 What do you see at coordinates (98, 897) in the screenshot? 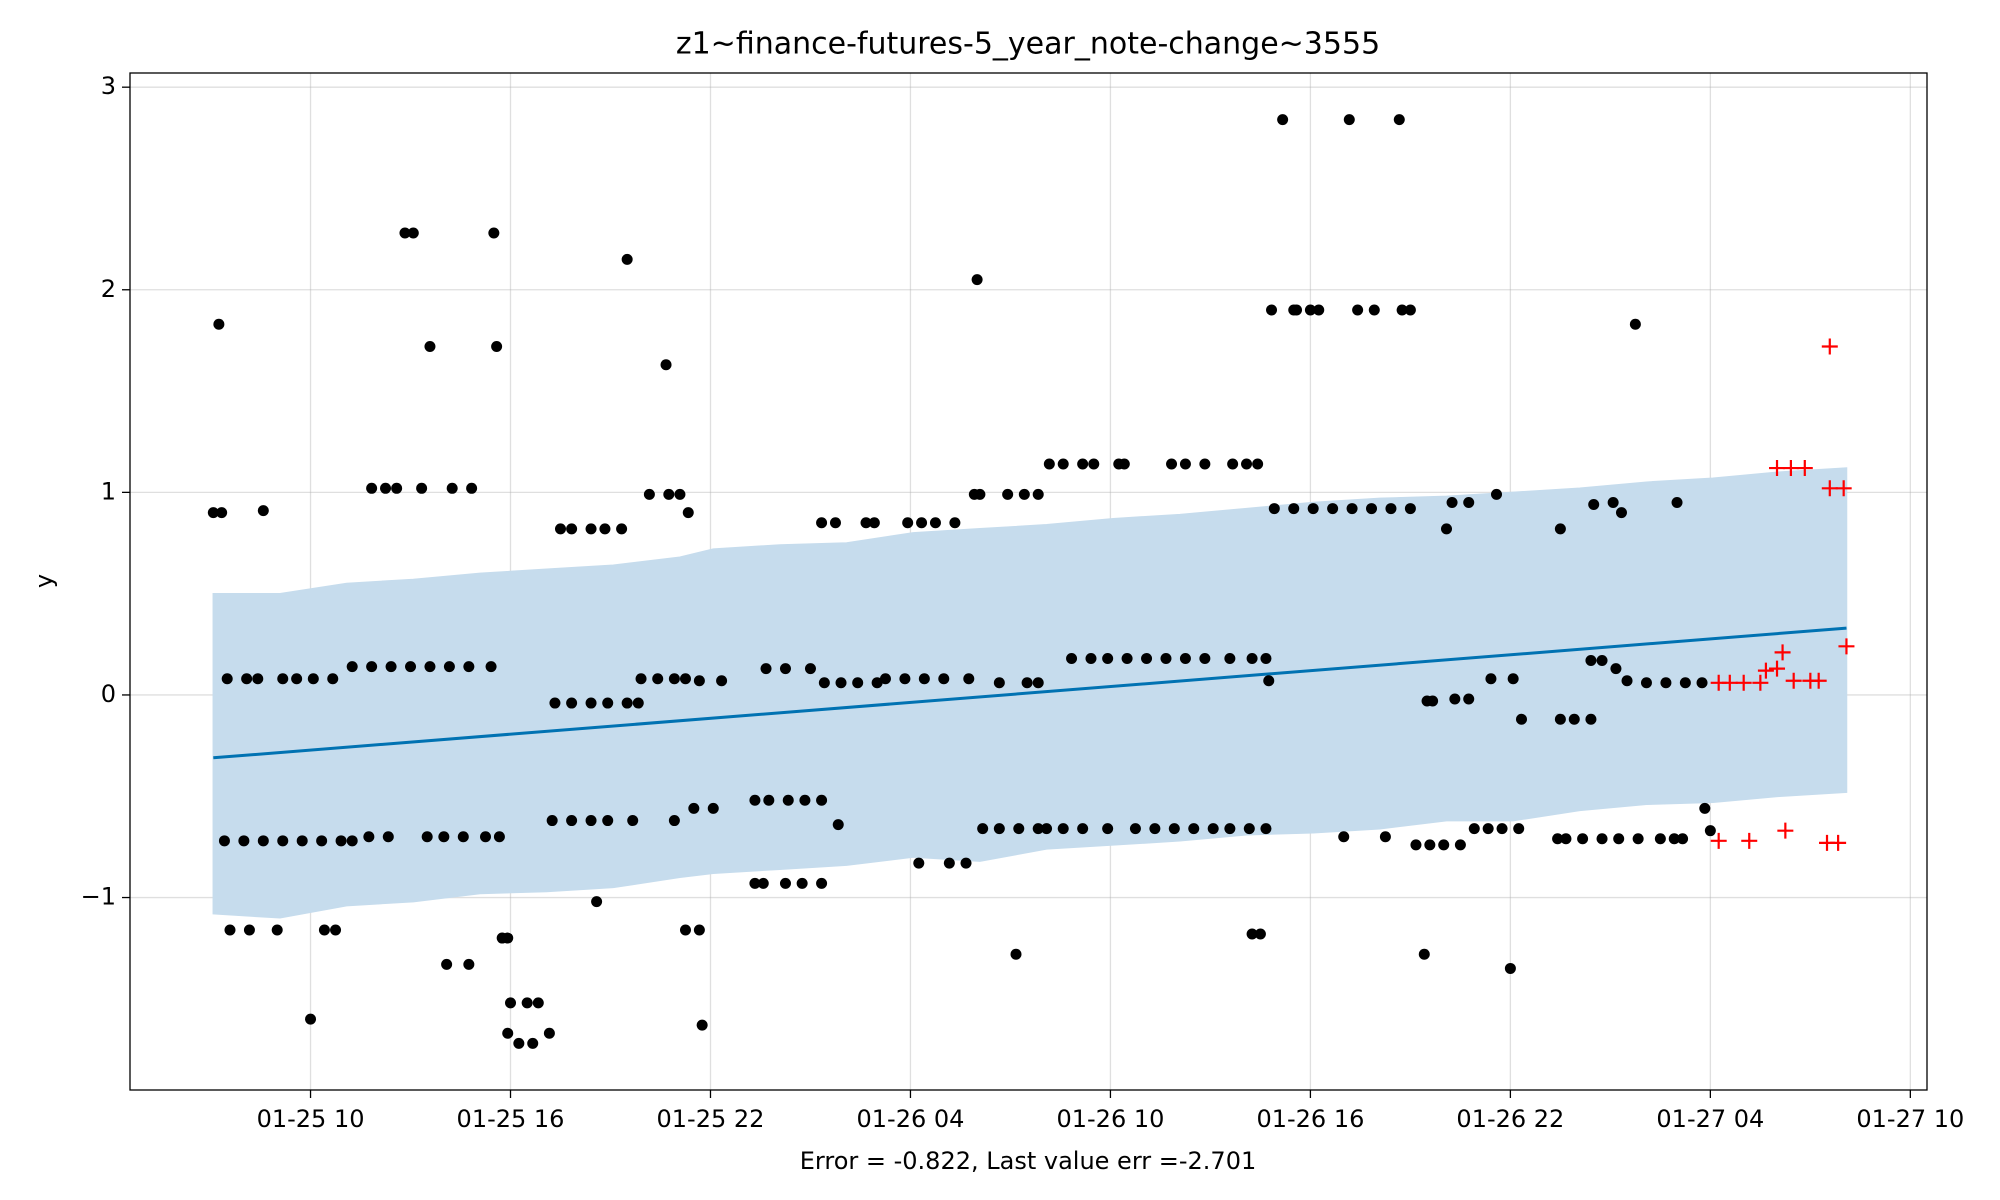
I see `y-tick-label: −1` at bounding box center [98, 897].